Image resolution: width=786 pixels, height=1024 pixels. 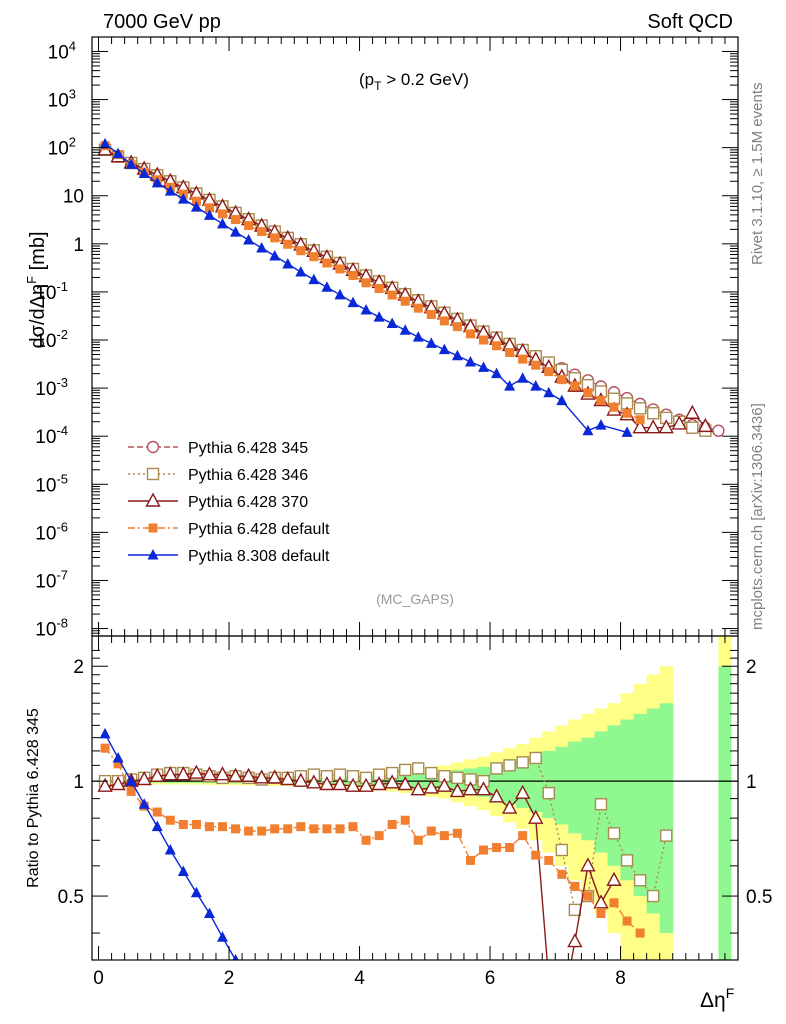 What do you see at coordinates (717, 998) in the screenshot?
I see `x-axis-label: ΔηF` at bounding box center [717, 998].